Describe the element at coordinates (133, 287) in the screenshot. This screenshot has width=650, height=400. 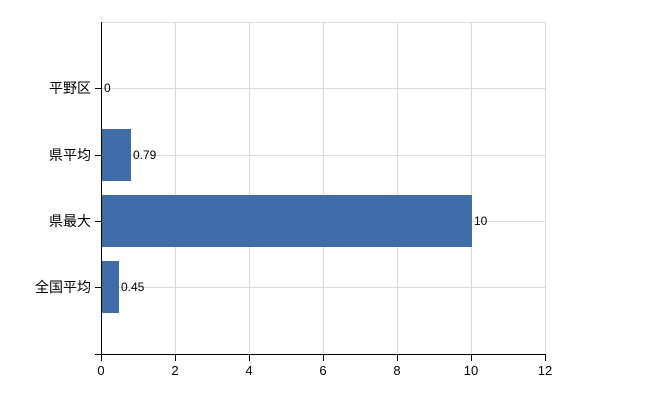
I see `value-label: 0.45` at that location.